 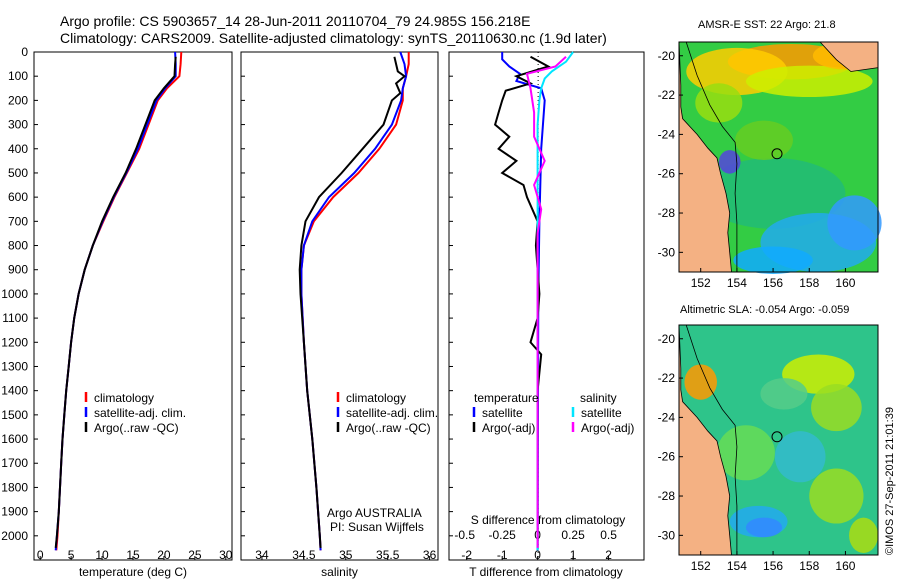 I want to click on ytick-label-2: 200, so click(x=18, y=100).